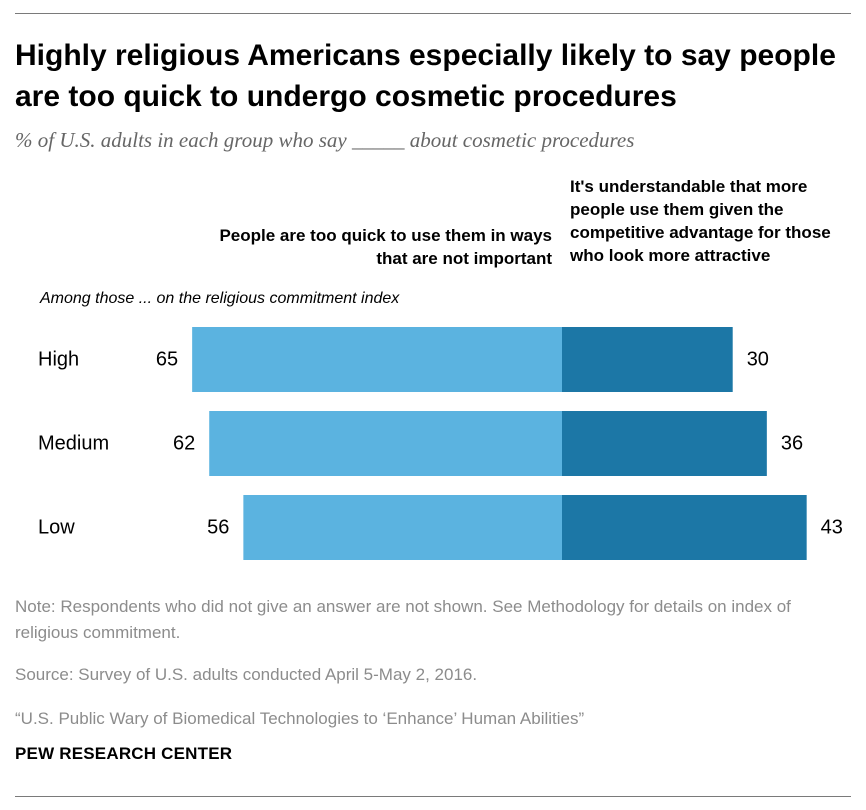  I want to click on value-label-too-quick-high: 65, so click(167, 360).